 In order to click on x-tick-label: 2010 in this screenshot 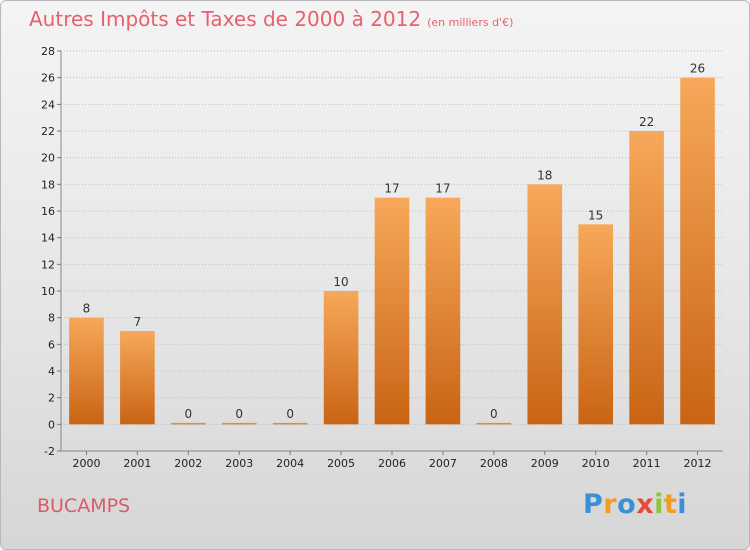, I will do `click(596, 463)`.